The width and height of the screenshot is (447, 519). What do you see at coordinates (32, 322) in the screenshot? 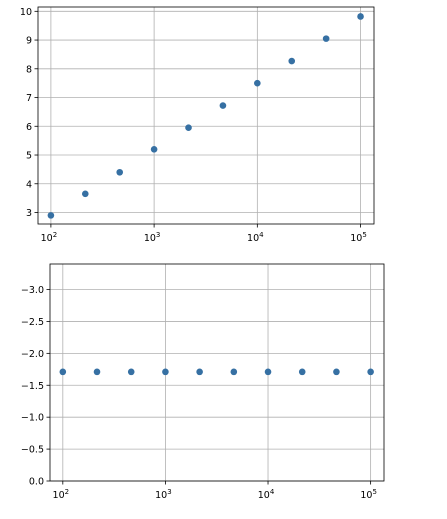
I see `y-tick-label: −2.5` at bounding box center [32, 322].